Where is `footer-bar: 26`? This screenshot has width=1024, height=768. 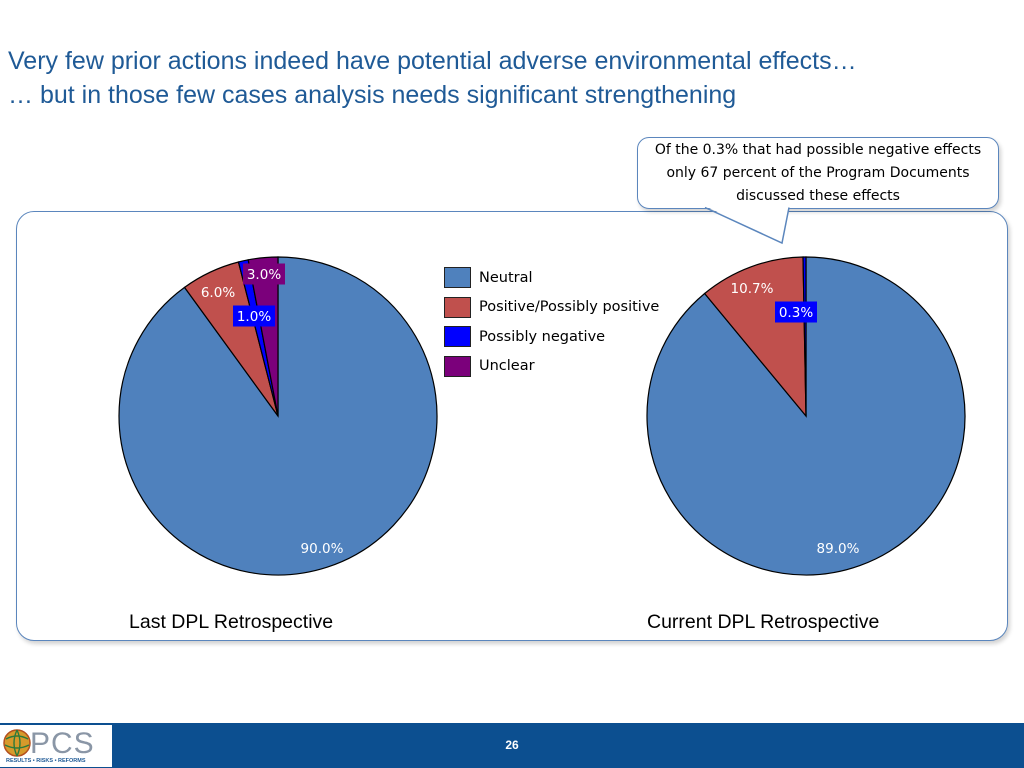 footer-bar: 26 is located at coordinates (512, 745).